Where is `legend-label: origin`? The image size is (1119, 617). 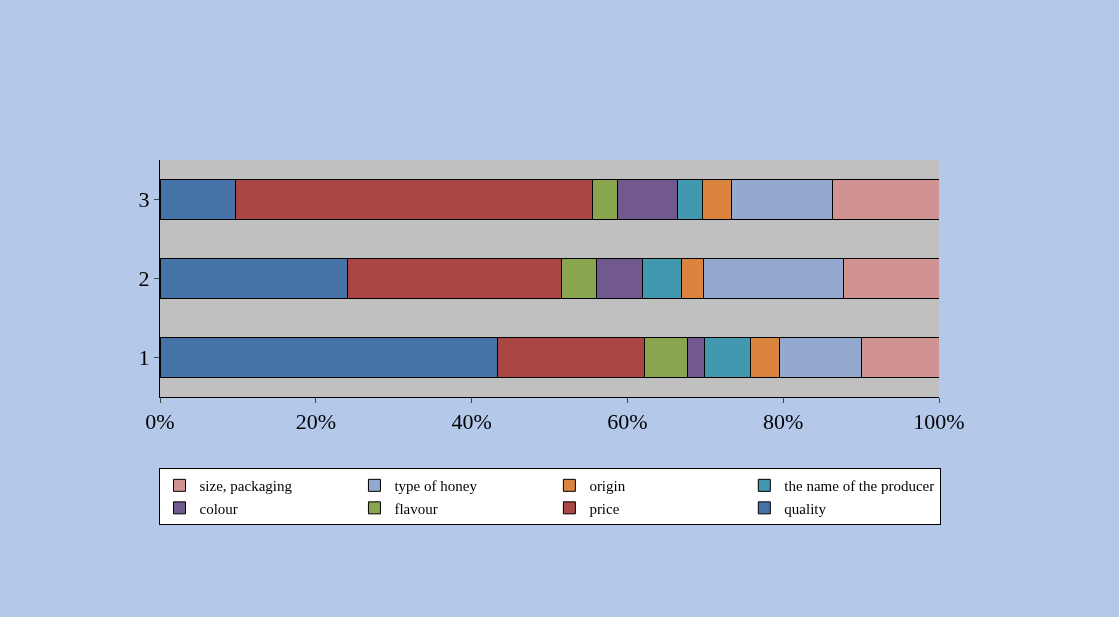
legend-label: origin is located at coordinates (607, 486).